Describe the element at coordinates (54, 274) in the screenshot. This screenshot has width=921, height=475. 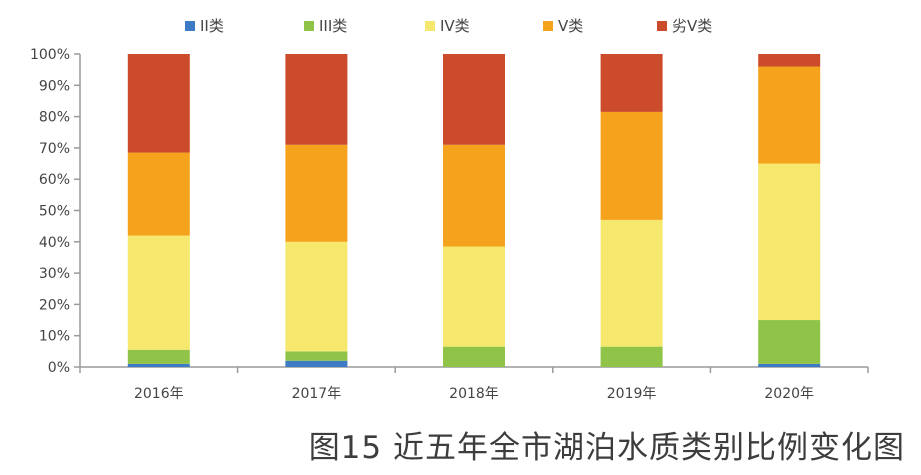
I see `y-tick-label: 30%` at that location.